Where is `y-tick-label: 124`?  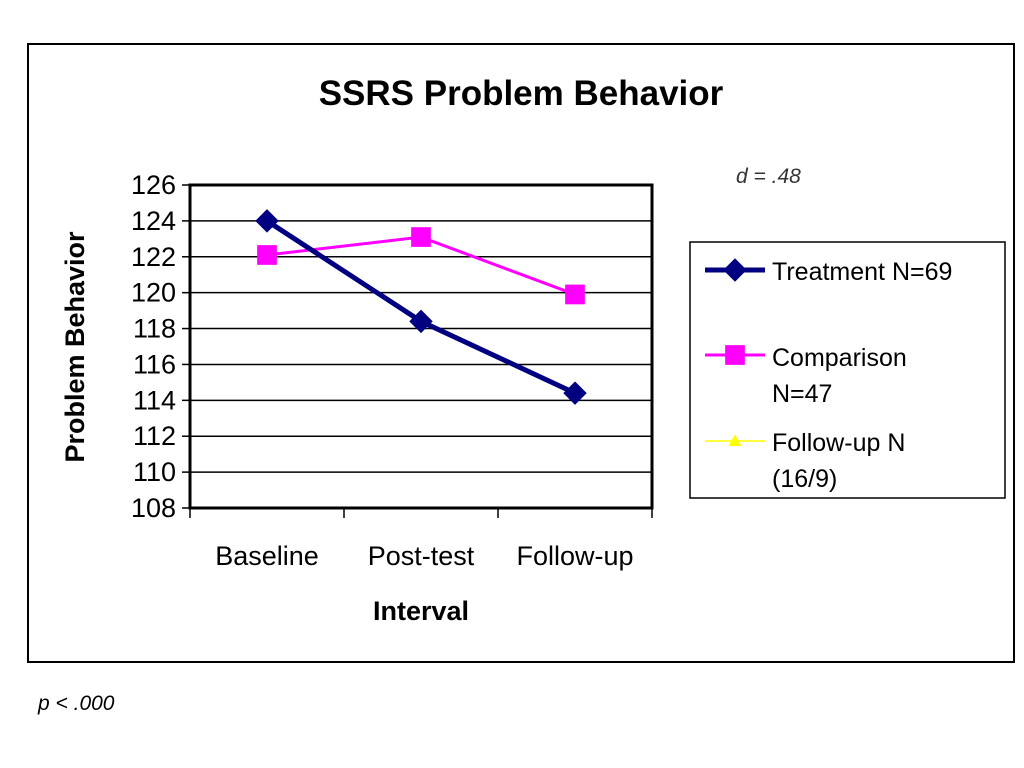
y-tick-label: 124 is located at coordinates (153, 221).